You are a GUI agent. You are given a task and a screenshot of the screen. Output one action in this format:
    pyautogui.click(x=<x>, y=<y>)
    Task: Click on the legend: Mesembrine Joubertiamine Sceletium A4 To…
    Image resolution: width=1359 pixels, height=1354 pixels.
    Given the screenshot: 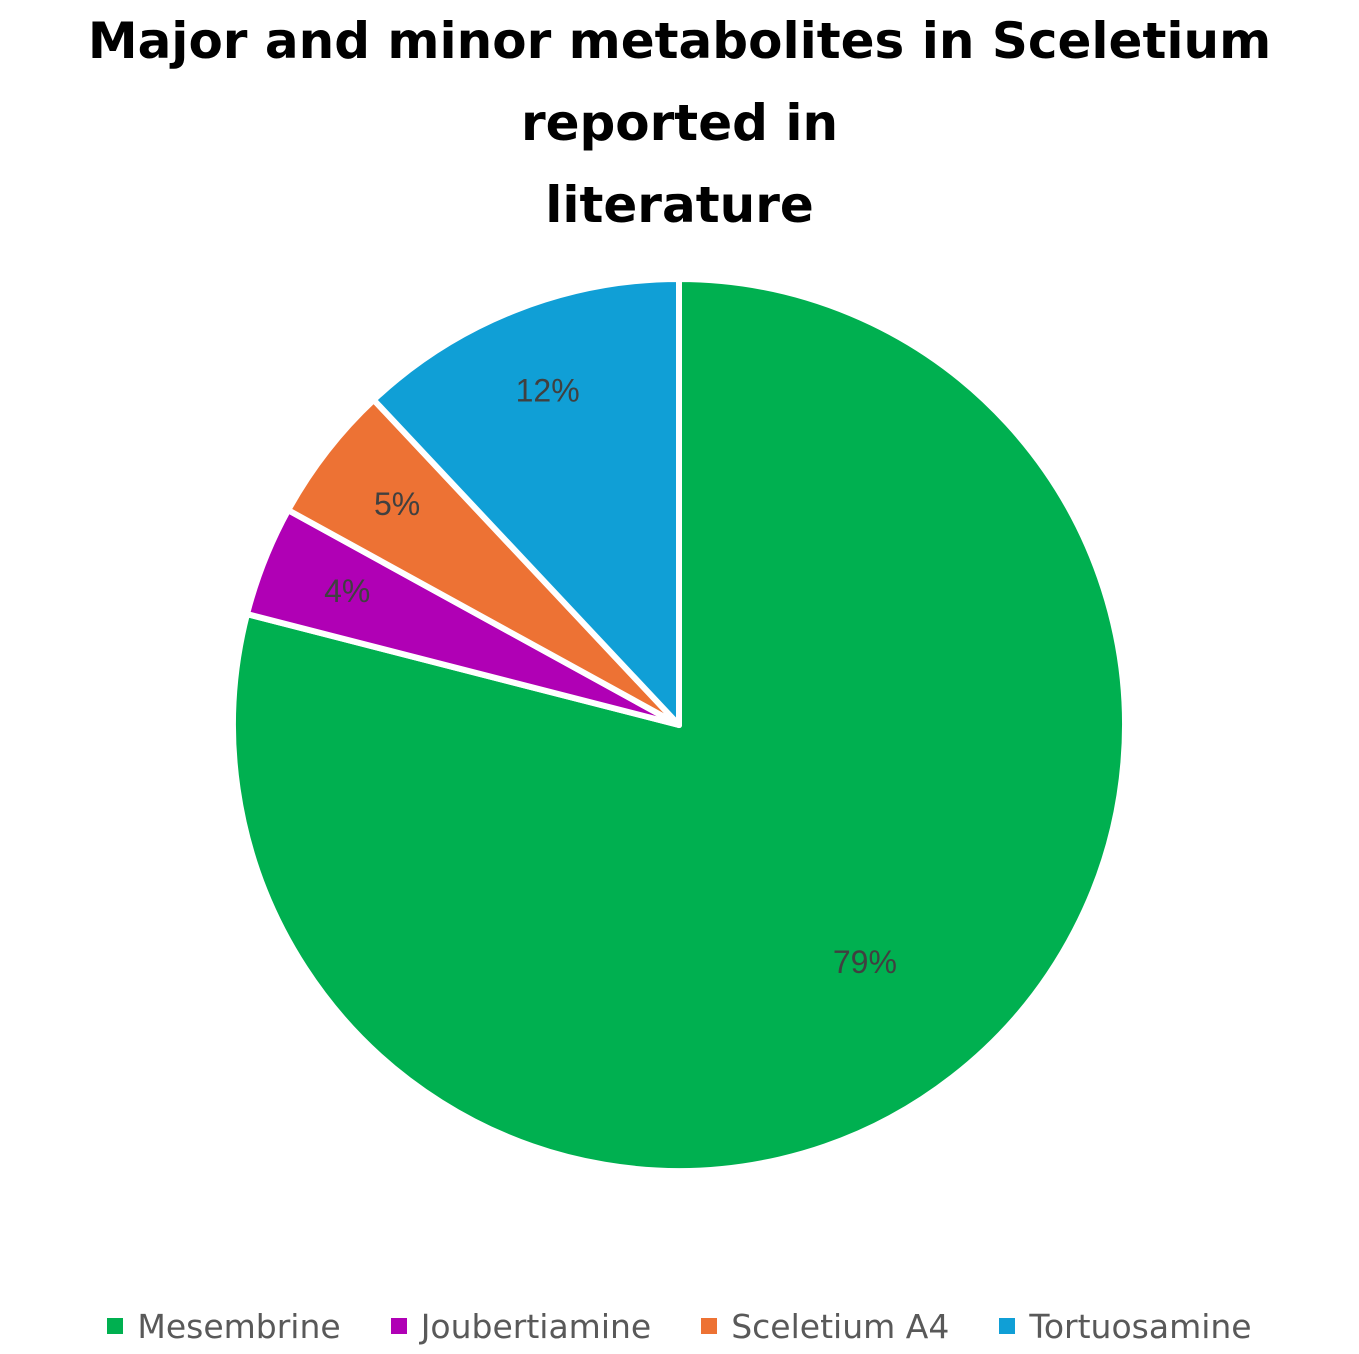 What is the action you would take?
    pyautogui.click(x=679, y=1326)
    